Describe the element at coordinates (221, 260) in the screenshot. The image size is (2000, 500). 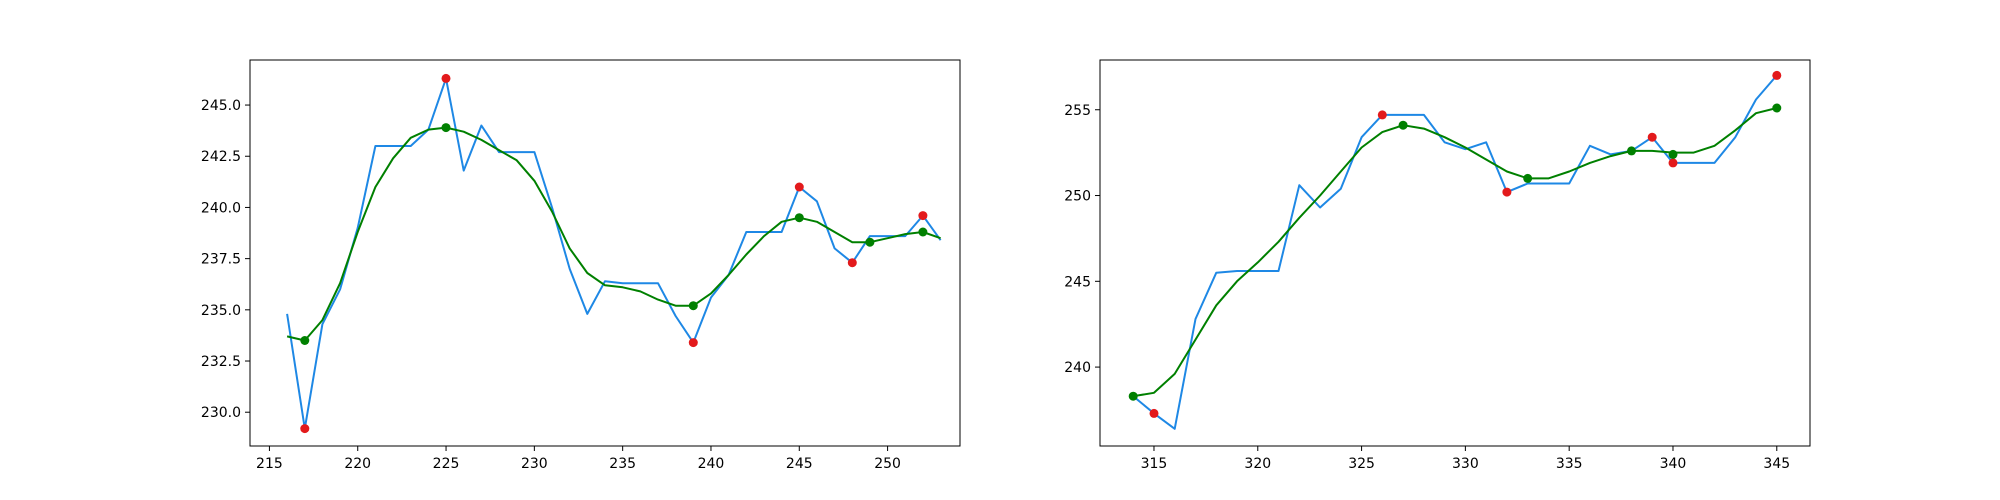
I see `y-tick-label: 237.5` at that location.